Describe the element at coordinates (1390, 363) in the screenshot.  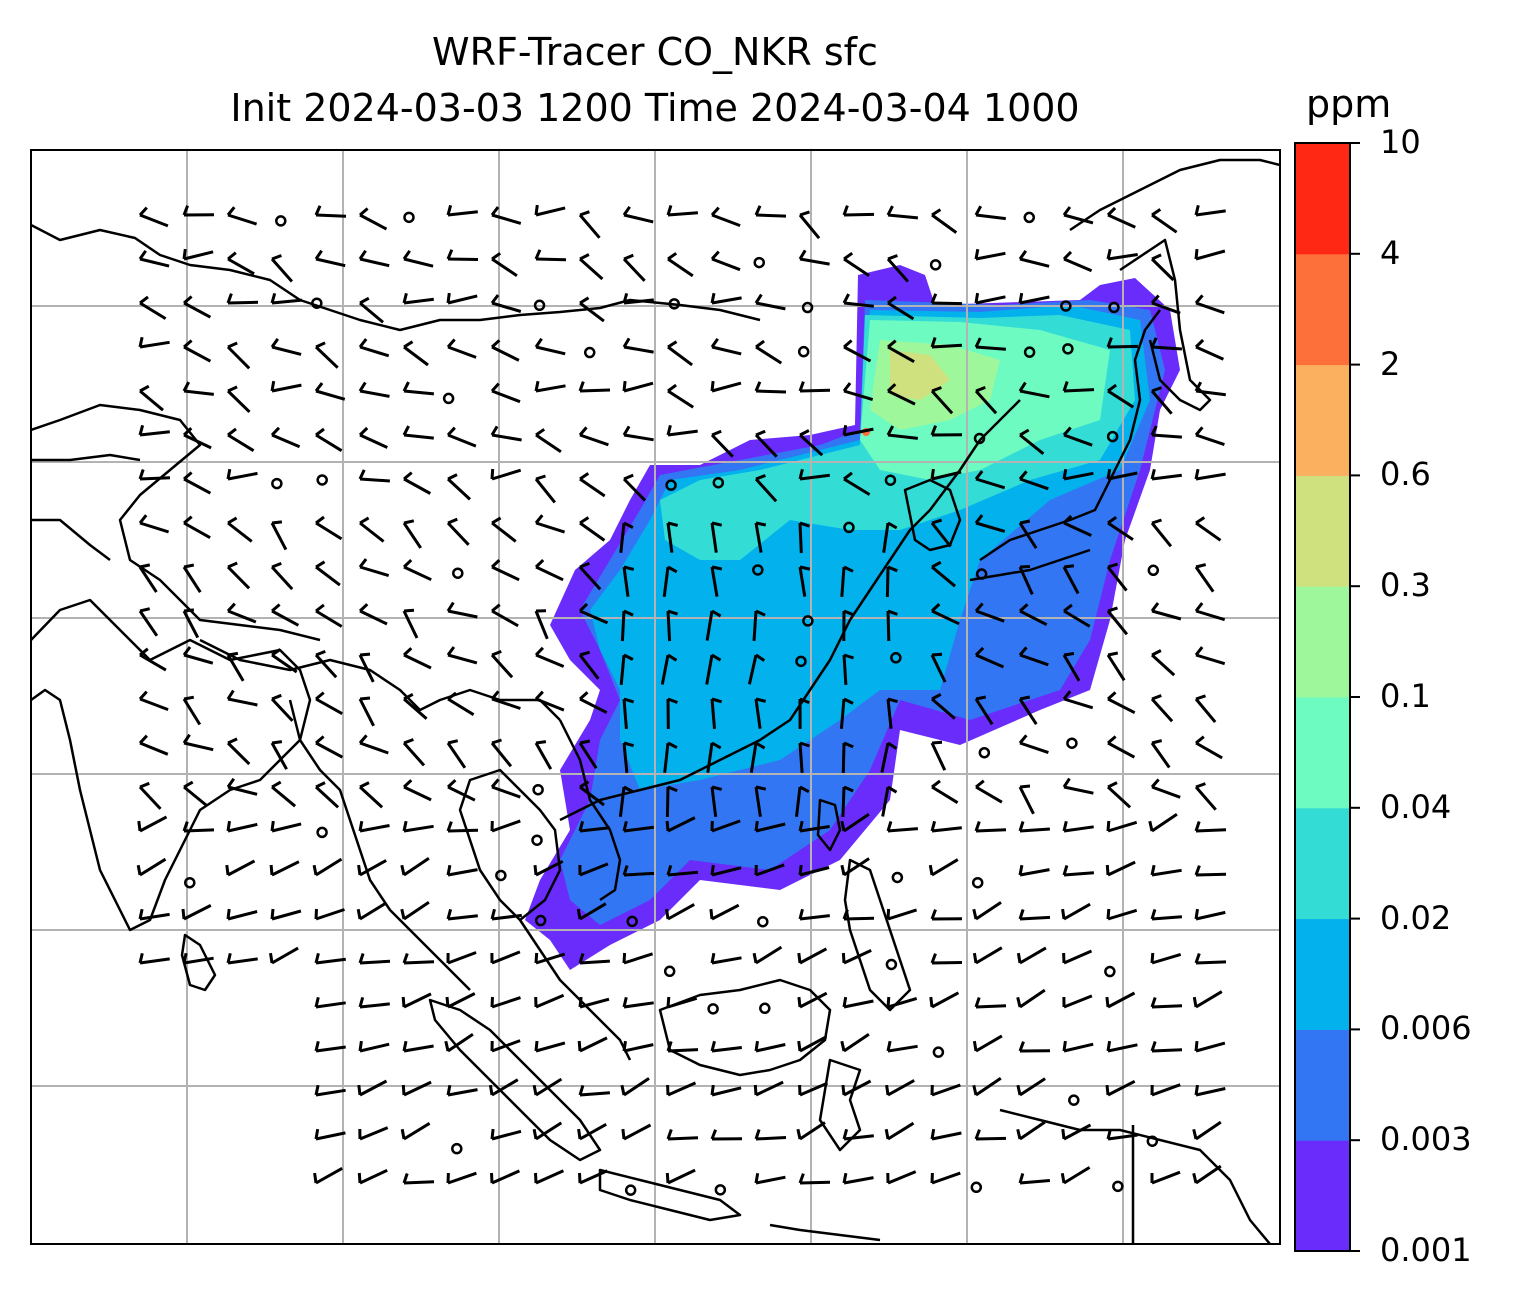
I see `colorbar-tick-label: 2` at that location.